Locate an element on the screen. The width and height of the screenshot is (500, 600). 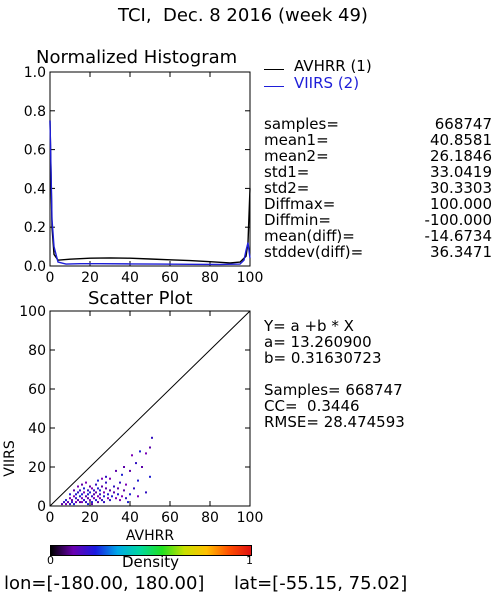
density-colorbar is located at coordinates (151, 550).